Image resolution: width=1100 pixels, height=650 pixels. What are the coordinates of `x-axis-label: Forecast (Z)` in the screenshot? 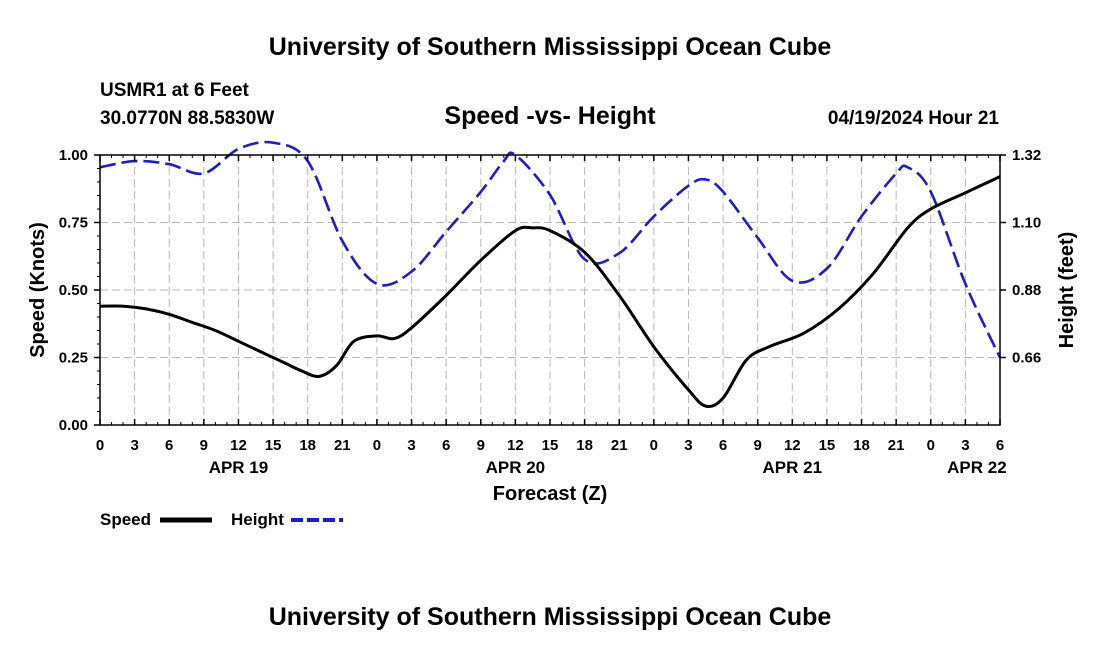 It's located at (550, 494).